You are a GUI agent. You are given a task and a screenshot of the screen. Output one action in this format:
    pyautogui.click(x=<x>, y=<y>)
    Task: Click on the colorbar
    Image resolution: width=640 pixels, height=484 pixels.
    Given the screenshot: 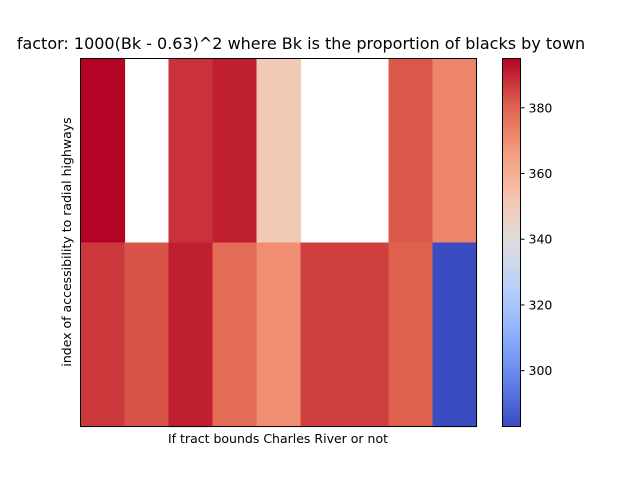 What is the action you would take?
    pyautogui.click(x=511, y=242)
    